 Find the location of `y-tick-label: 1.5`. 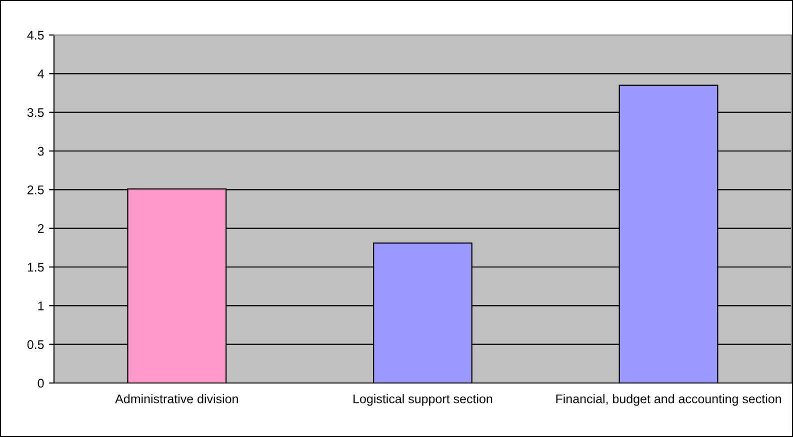

y-tick-label: 1.5 is located at coordinates (36, 267).